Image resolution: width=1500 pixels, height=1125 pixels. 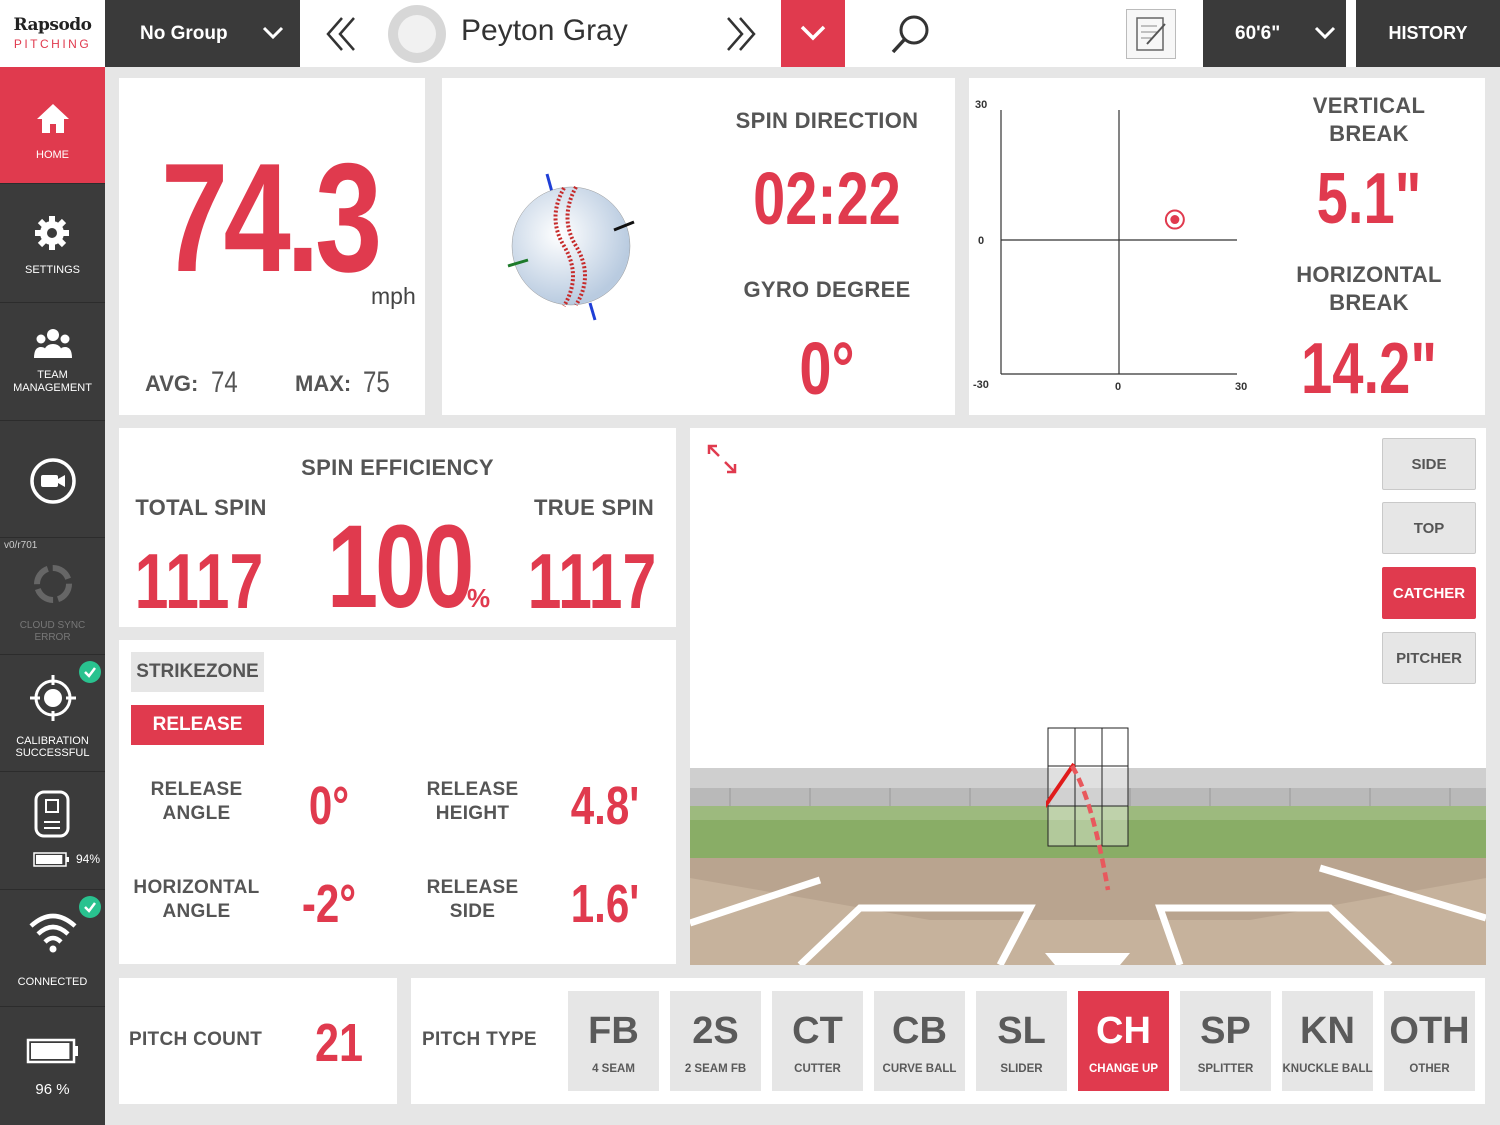 I want to click on sidebar-item-settings: SETTINGS, so click(x=52, y=243).